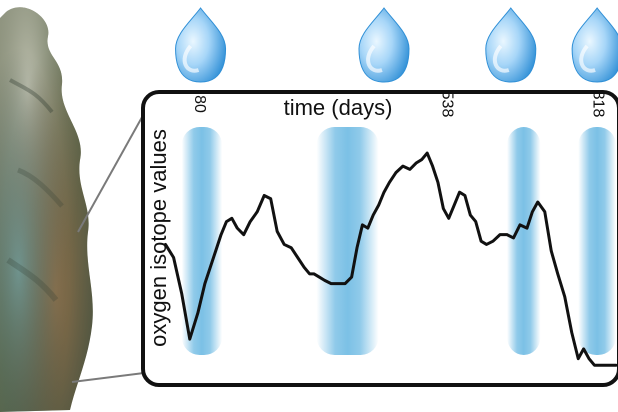  I want to click on x-tick-label: 80, so click(199, 104).